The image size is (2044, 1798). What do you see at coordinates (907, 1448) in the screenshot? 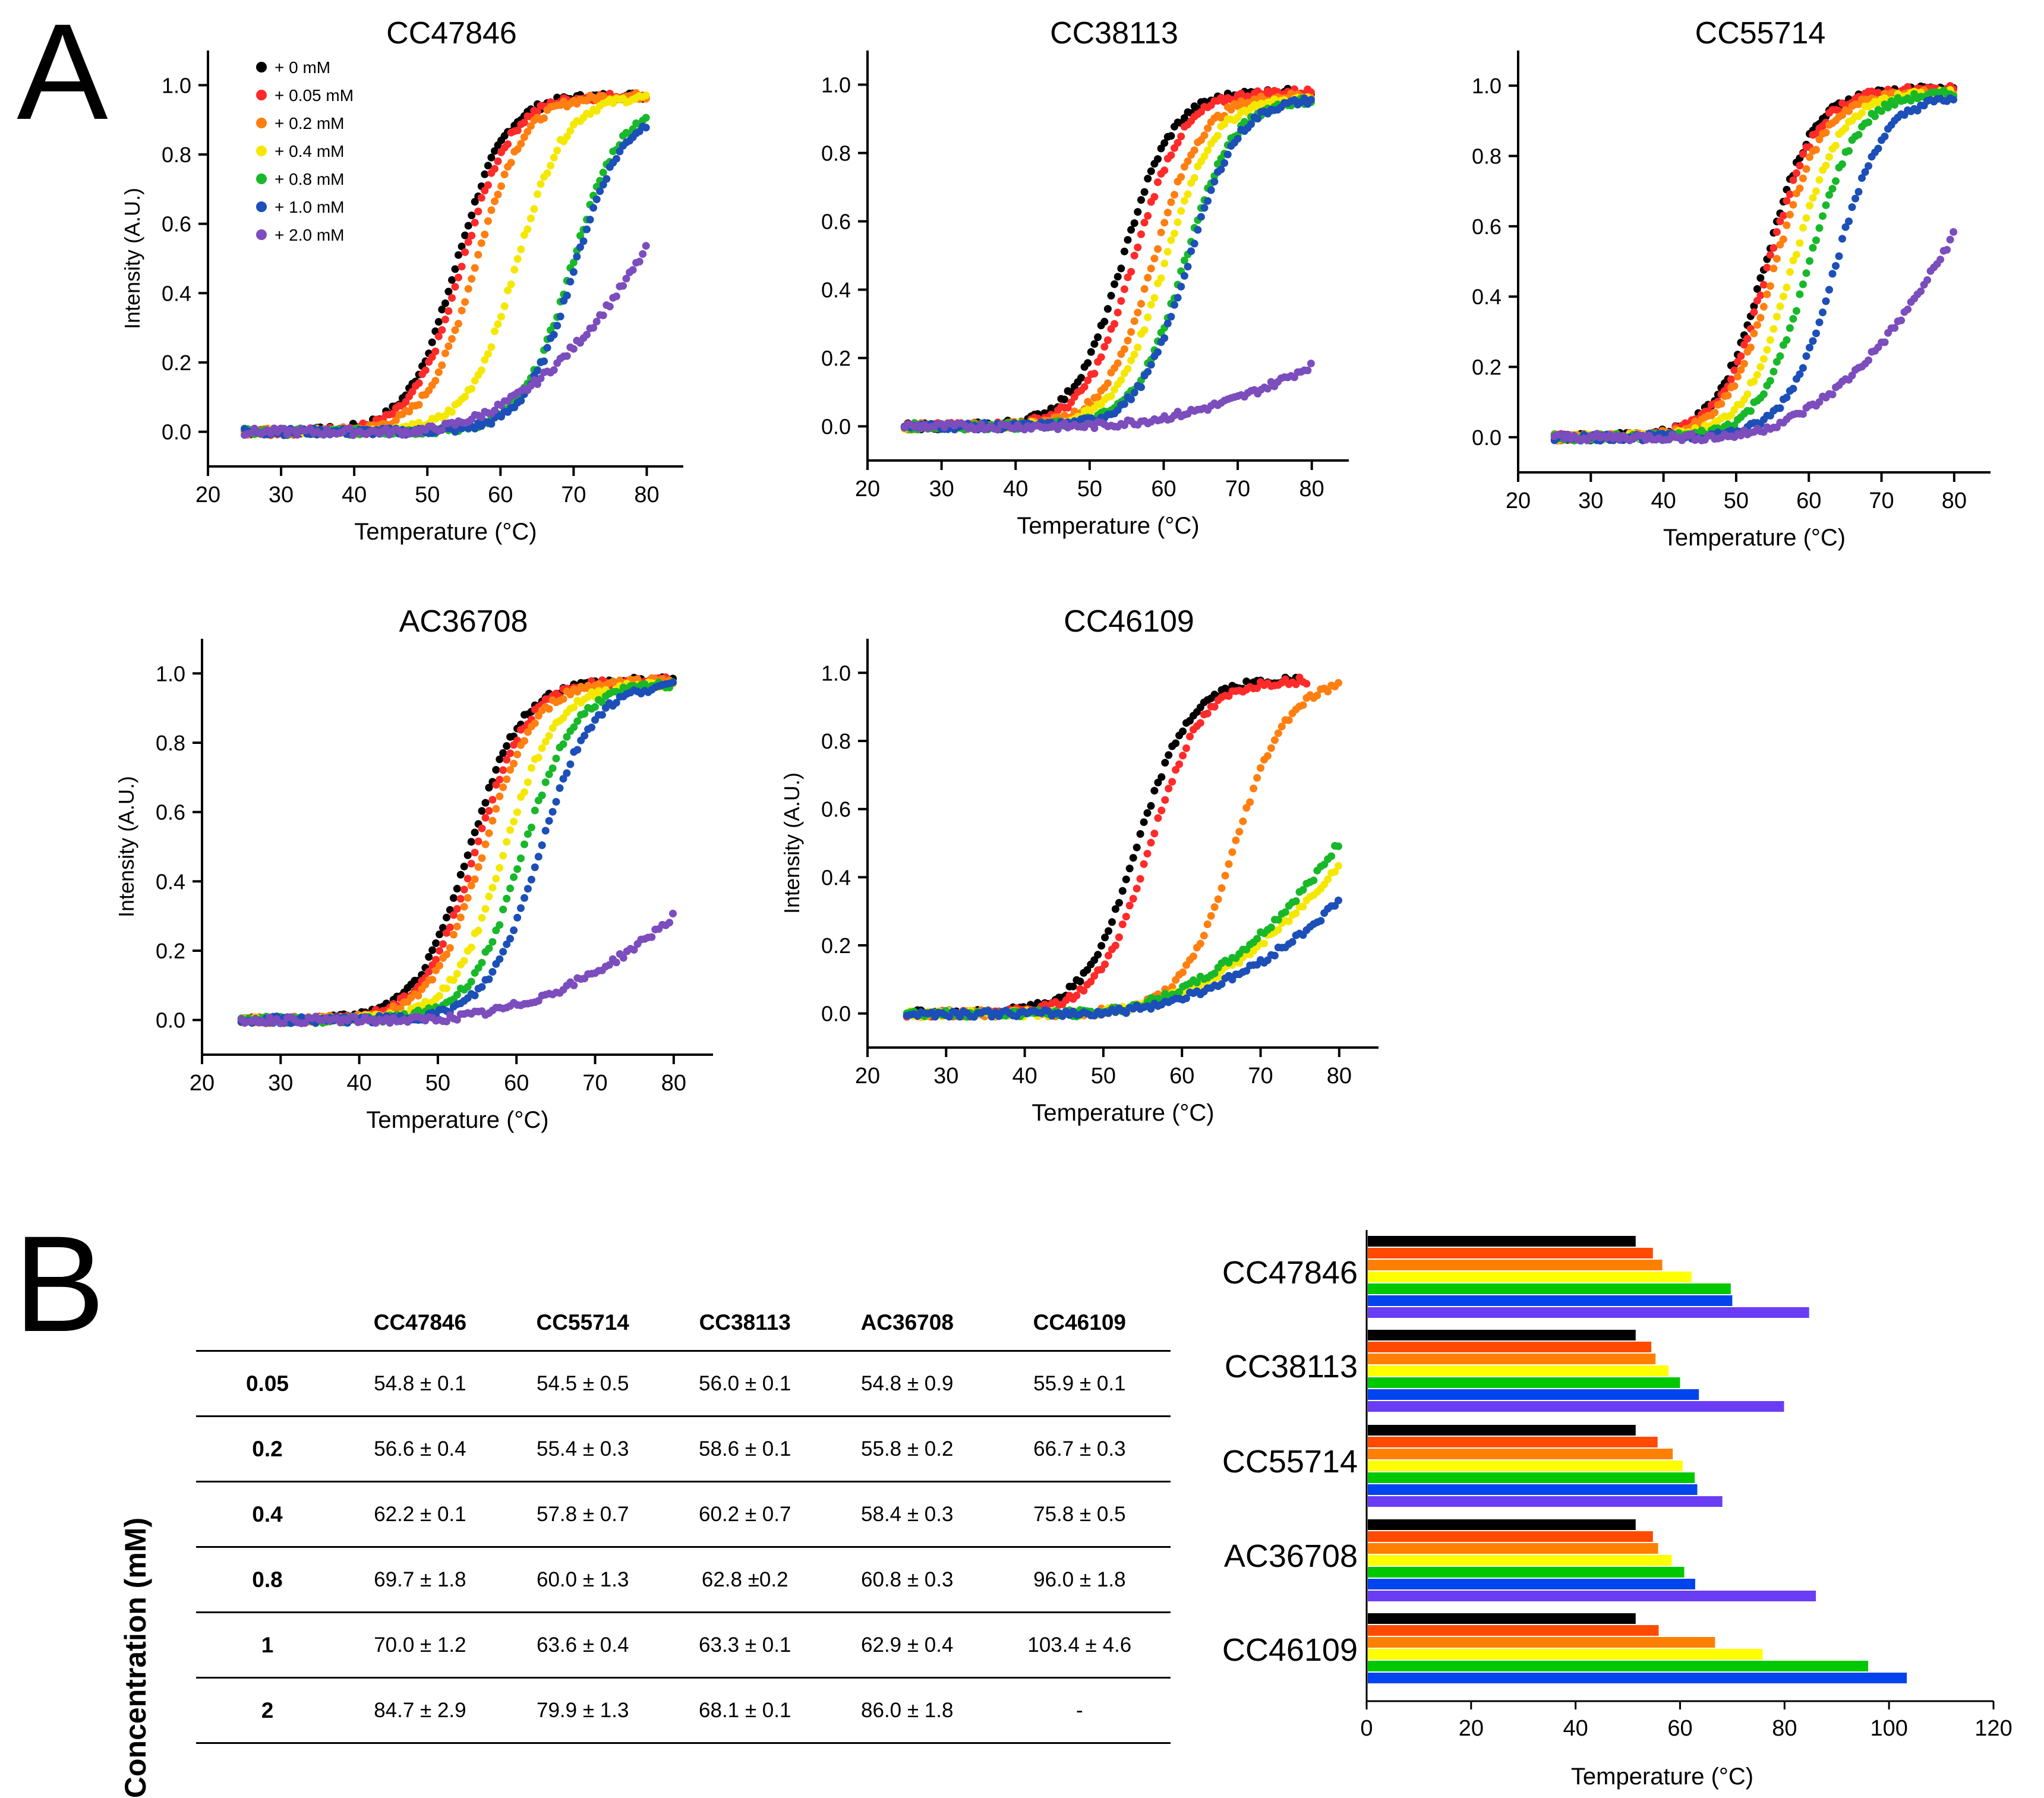
I see `table-cell: 55.8 ± 0.2` at bounding box center [907, 1448].